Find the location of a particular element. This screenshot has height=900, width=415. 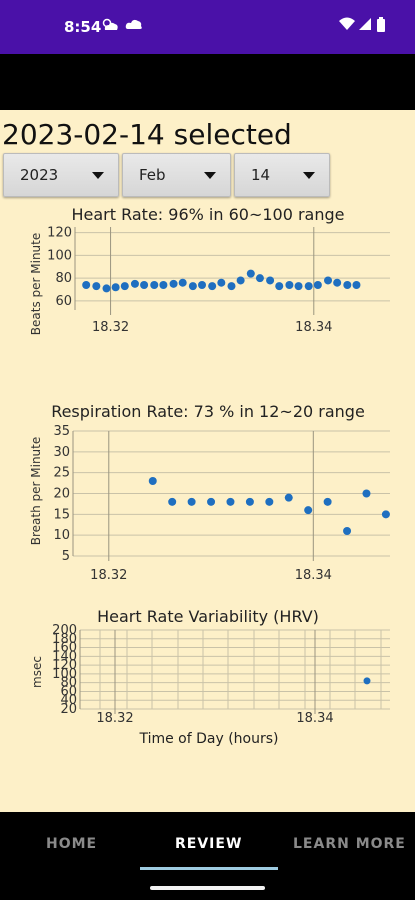

y-tick-label: 35 is located at coordinates (61, 431).